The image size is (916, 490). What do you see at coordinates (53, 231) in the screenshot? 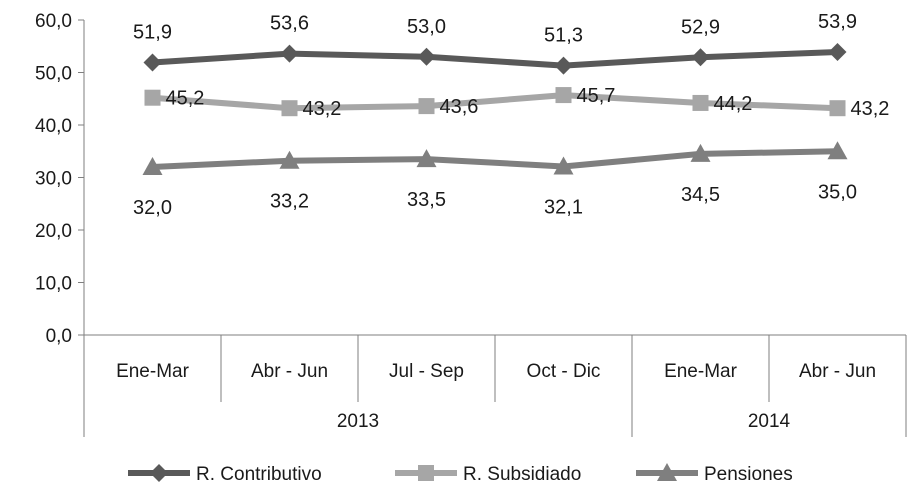
I see `y-tick-label: 20,0` at bounding box center [53, 231].